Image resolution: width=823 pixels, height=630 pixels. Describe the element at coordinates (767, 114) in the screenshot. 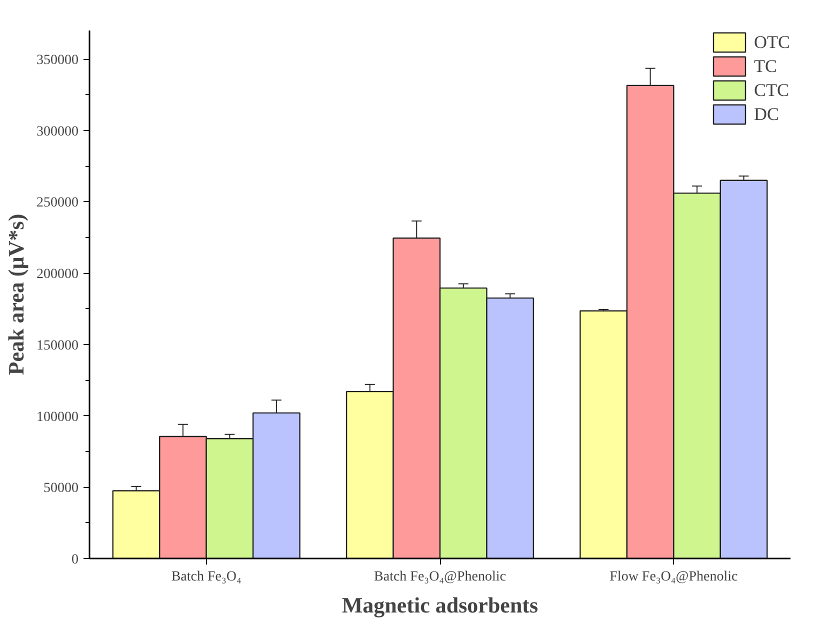

I see `legend-label: DC` at that location.